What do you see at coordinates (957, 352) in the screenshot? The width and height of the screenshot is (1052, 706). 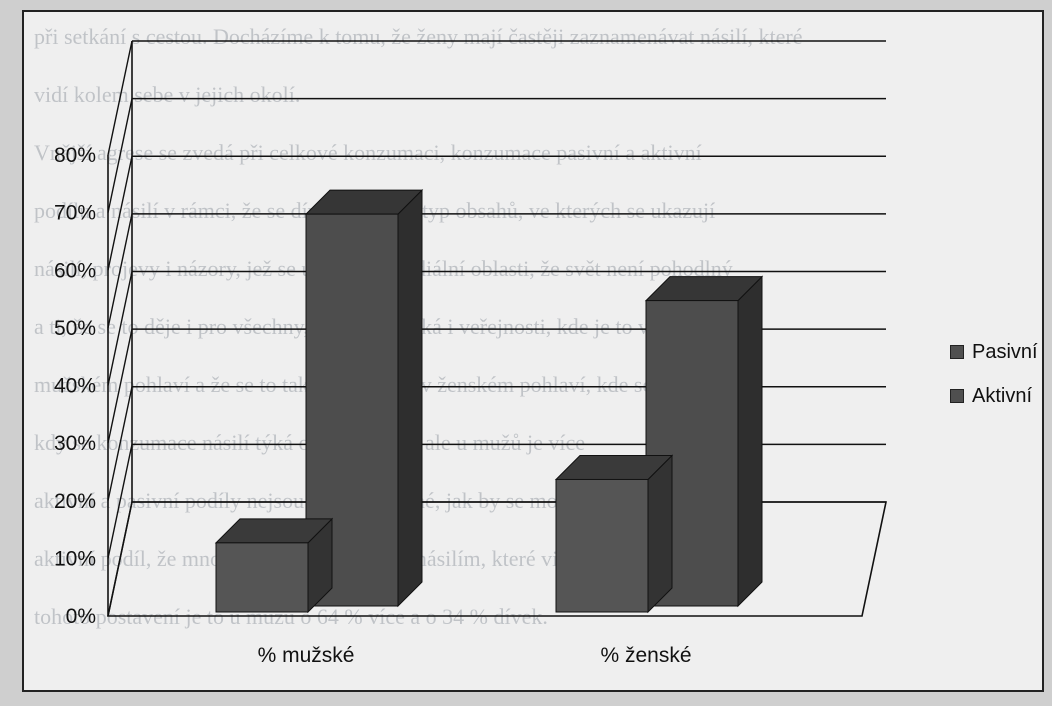 I see `legend-swatch-pasivni` at bounding box center [957, 352].